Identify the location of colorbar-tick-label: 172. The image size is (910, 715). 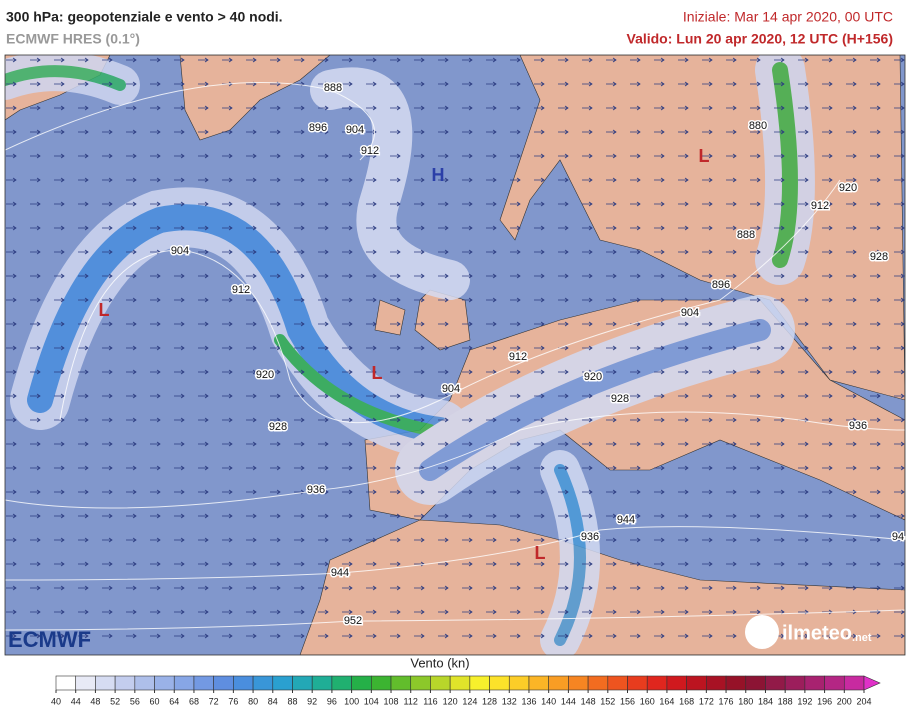
(706, 701).